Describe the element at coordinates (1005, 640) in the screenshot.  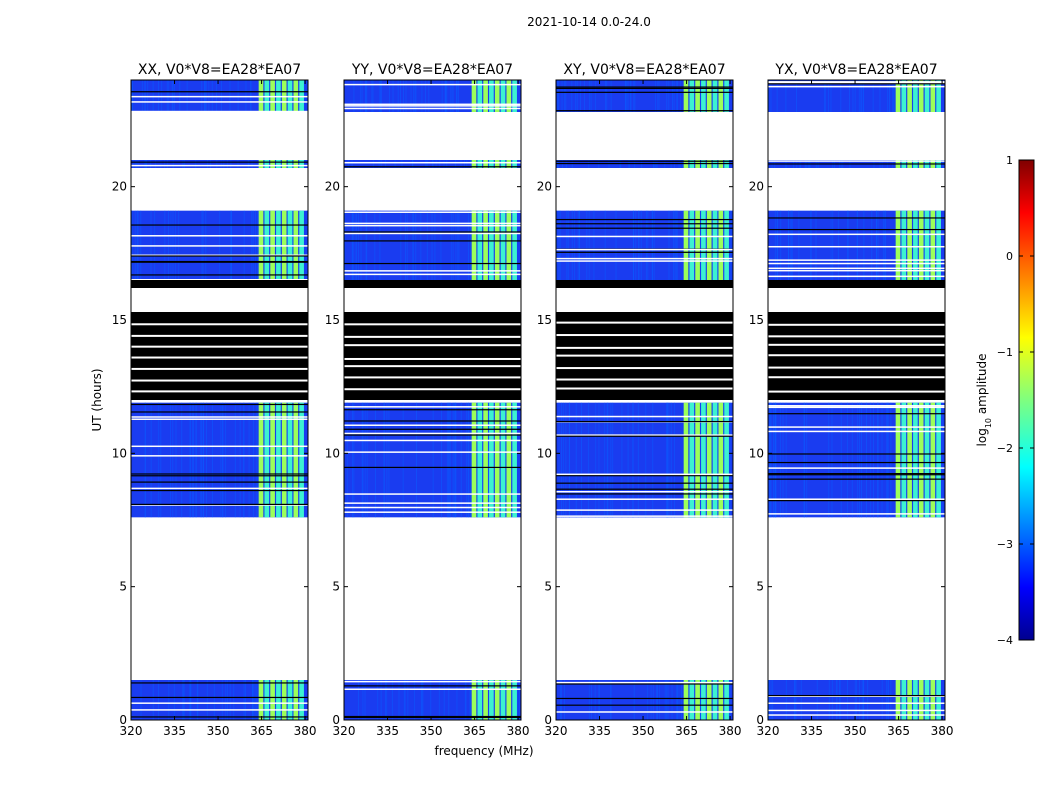
I see `colorbar-tick-label: −4` at that location.